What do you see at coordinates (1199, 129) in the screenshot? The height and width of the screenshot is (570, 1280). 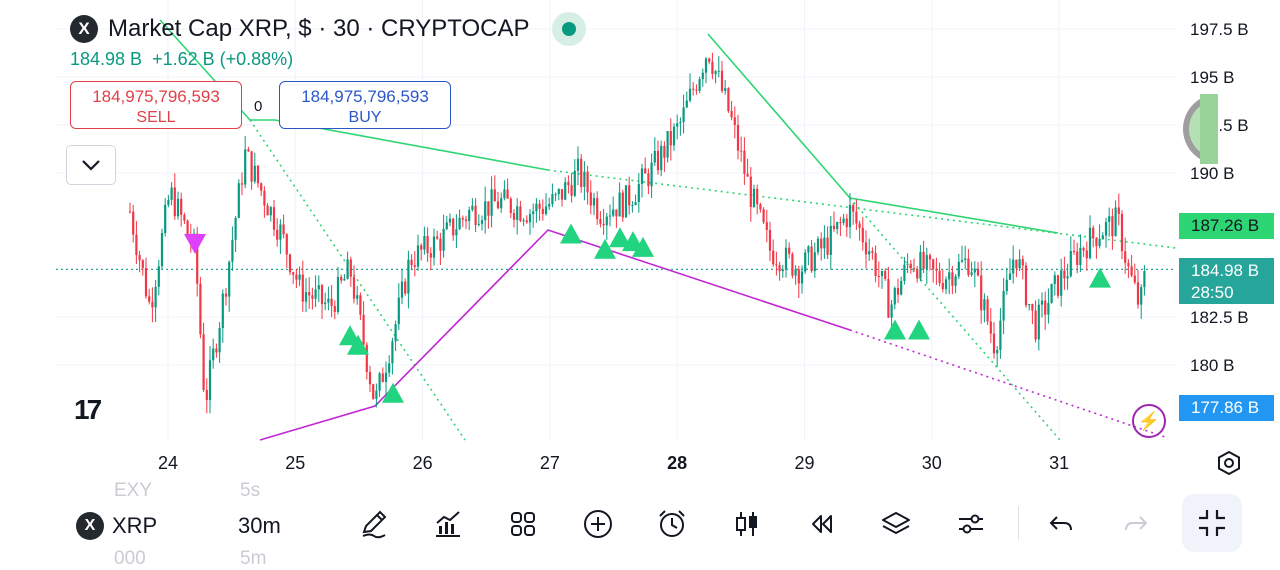 I see `sentiment-gauge-icon` at bounding box center [1199, 129].